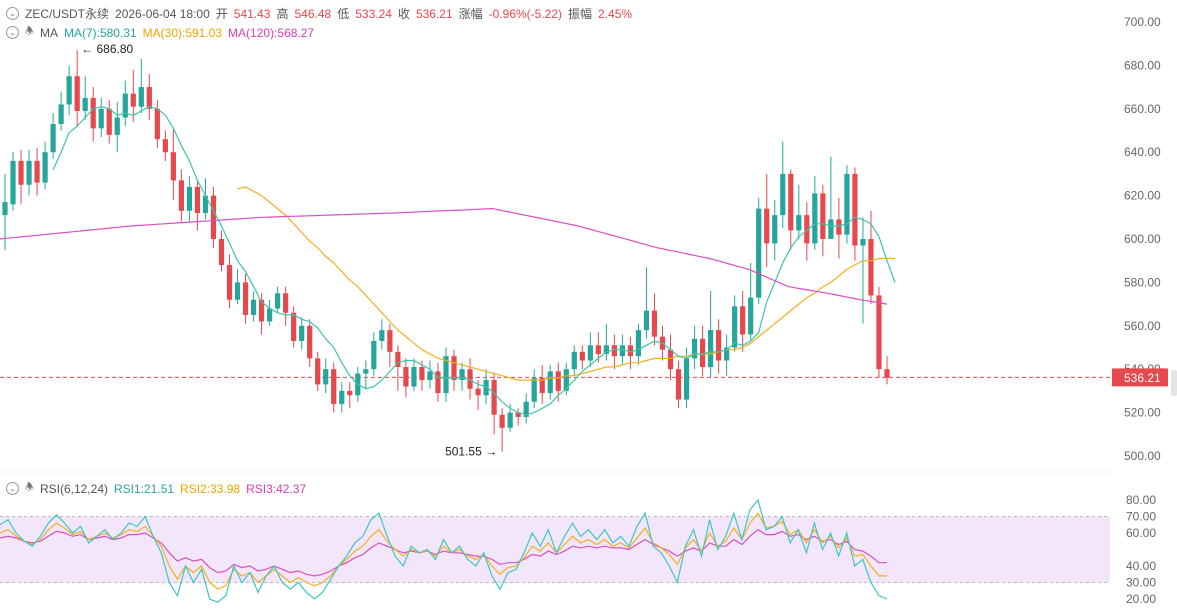 This screenshot has height=610, width=1177. What do you see at coordinates (1174, 383) in the screenshot?
I see `scroll-handle` at bounding box center [1174, 383].